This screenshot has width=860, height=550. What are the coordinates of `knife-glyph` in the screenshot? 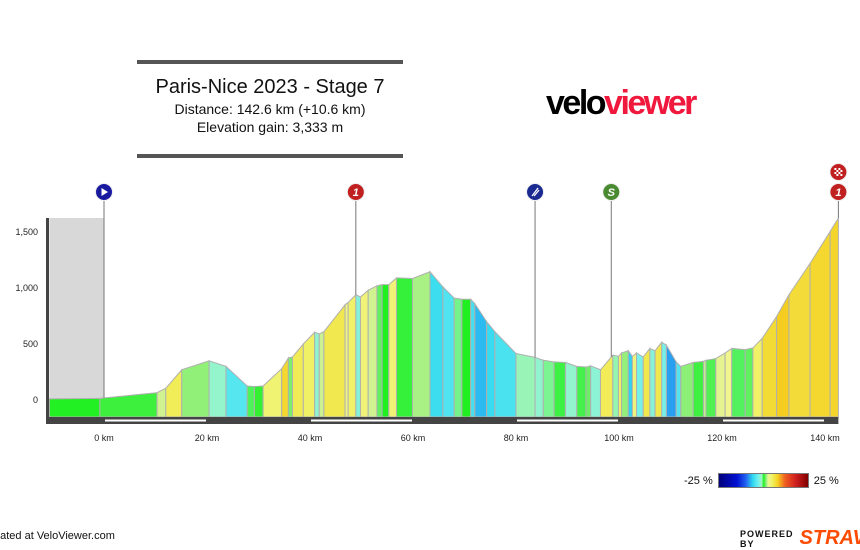 It's located at (536, 193).